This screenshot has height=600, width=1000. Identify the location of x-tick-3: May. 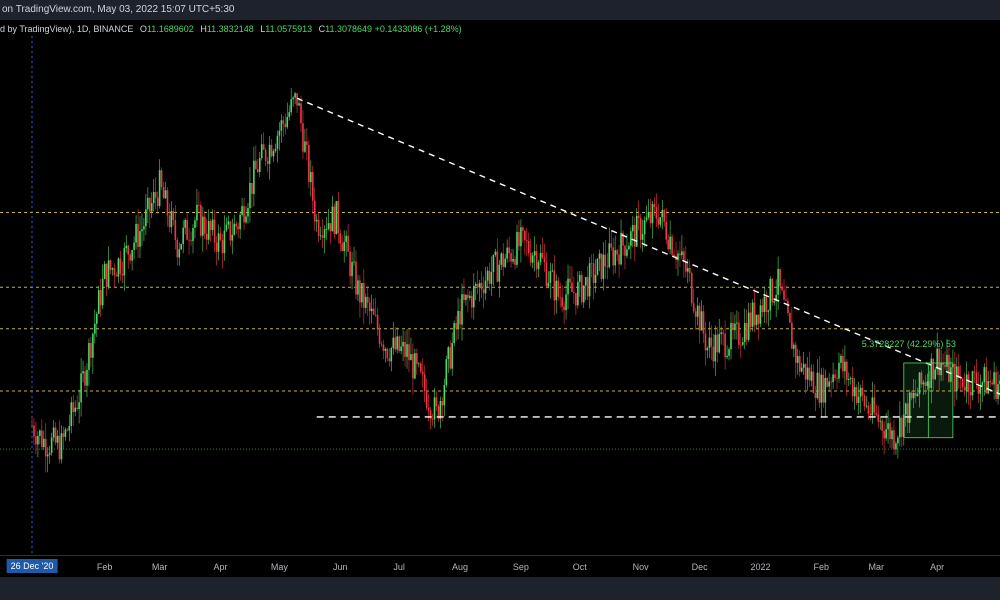
(279, 567).